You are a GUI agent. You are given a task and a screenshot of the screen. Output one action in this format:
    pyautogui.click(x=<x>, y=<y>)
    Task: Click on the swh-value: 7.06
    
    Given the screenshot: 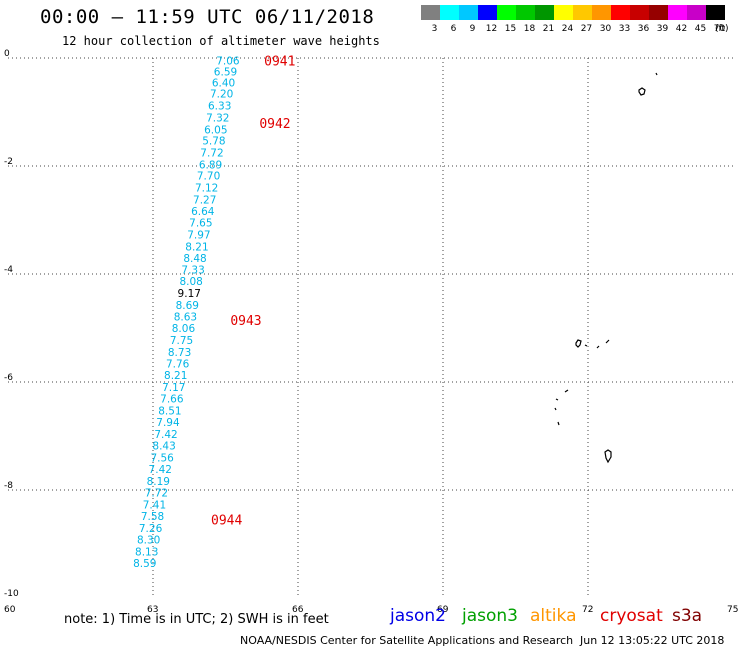 What is the action you would take?
    pyautogui.click(x=228, y=62)
    